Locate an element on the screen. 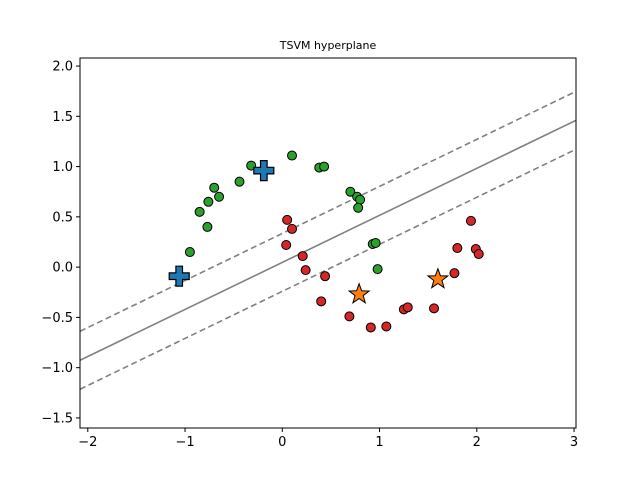 This screenshot has height=480, width=640. y-tick-label: −0.5 is located at coordinates (57, 318).